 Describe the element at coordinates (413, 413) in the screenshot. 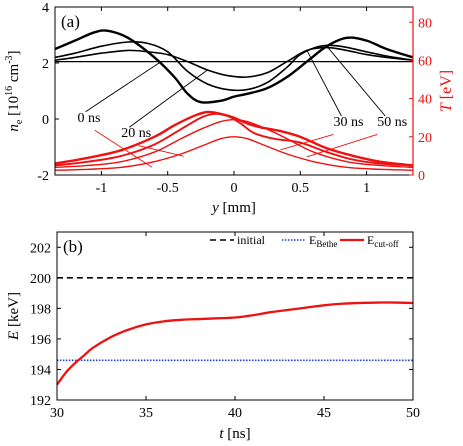

I see `x-tick-label-b: 50` at that location.